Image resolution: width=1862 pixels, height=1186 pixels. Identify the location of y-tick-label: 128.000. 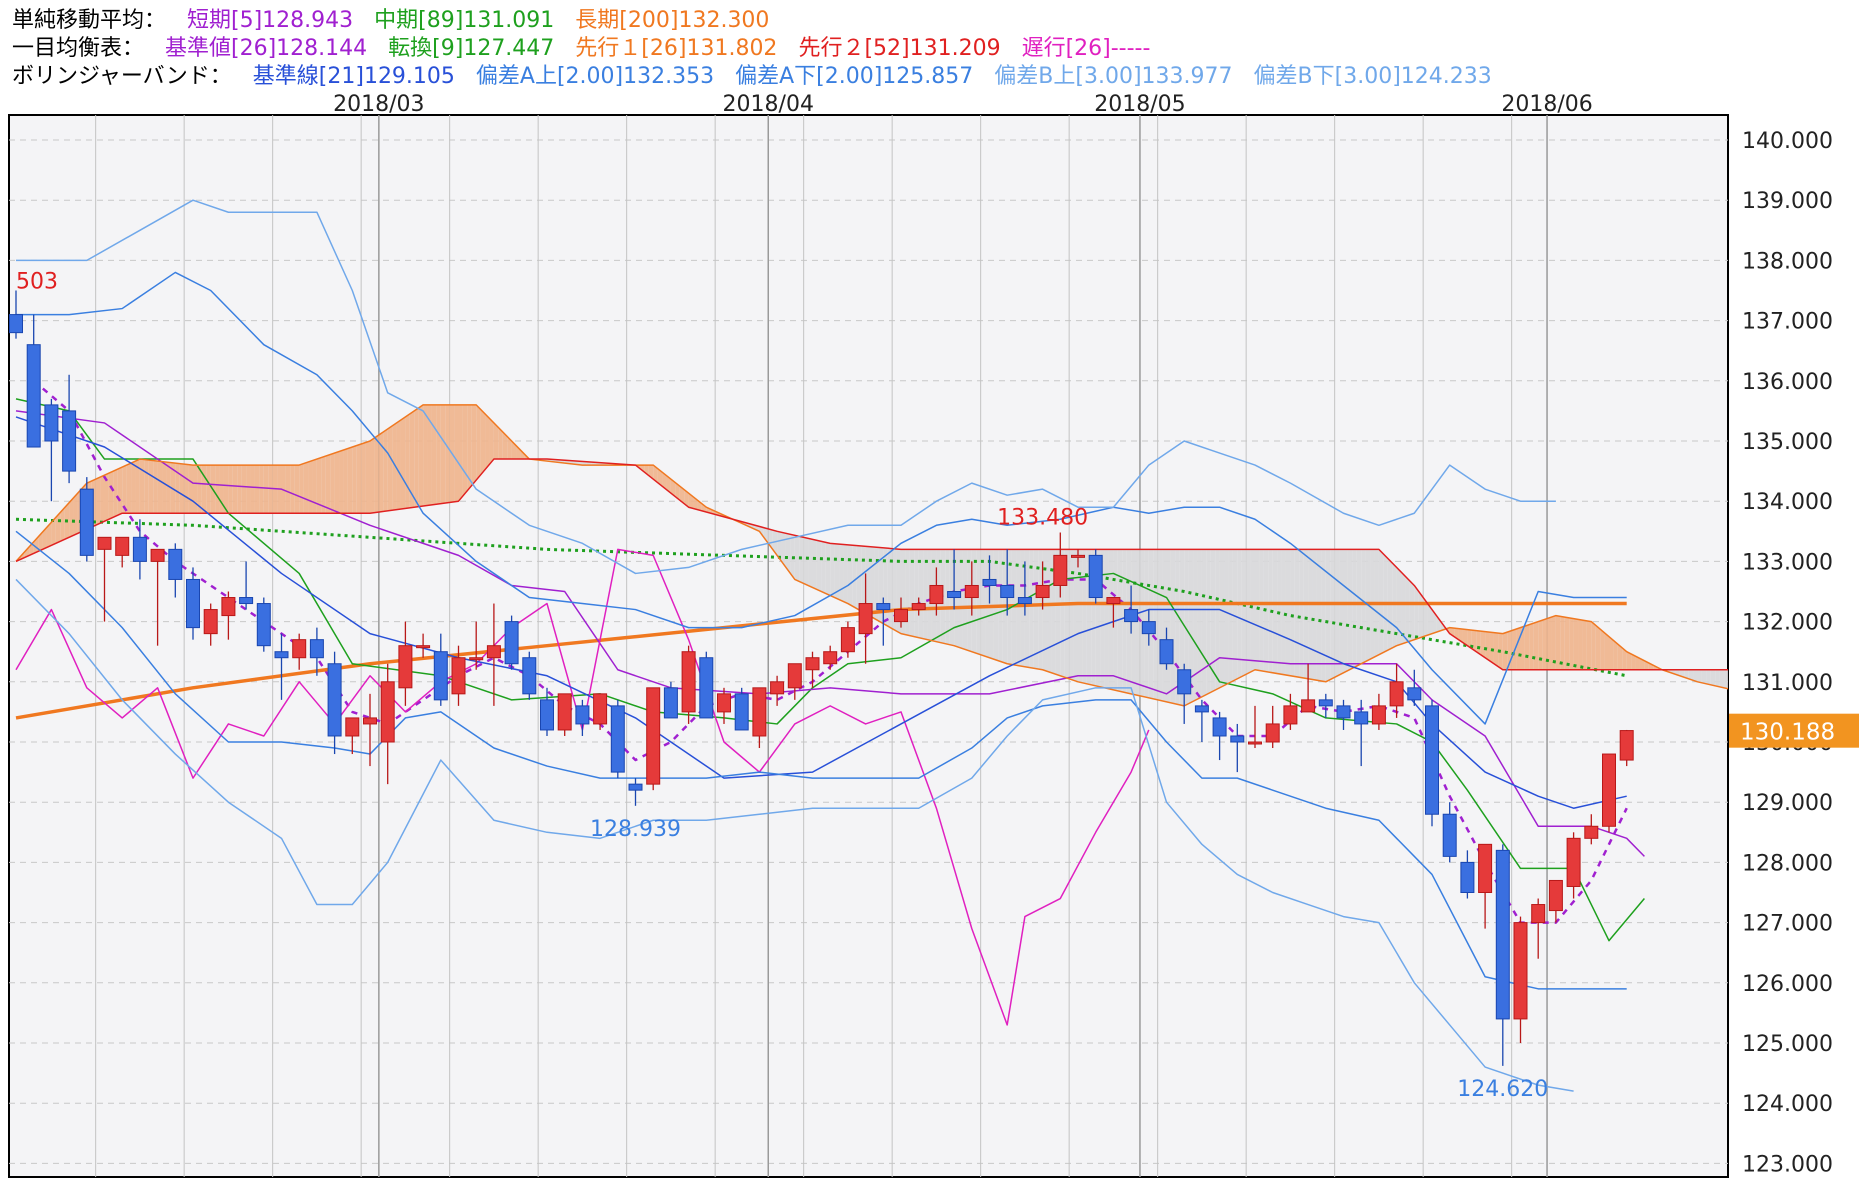
(1787, 863).